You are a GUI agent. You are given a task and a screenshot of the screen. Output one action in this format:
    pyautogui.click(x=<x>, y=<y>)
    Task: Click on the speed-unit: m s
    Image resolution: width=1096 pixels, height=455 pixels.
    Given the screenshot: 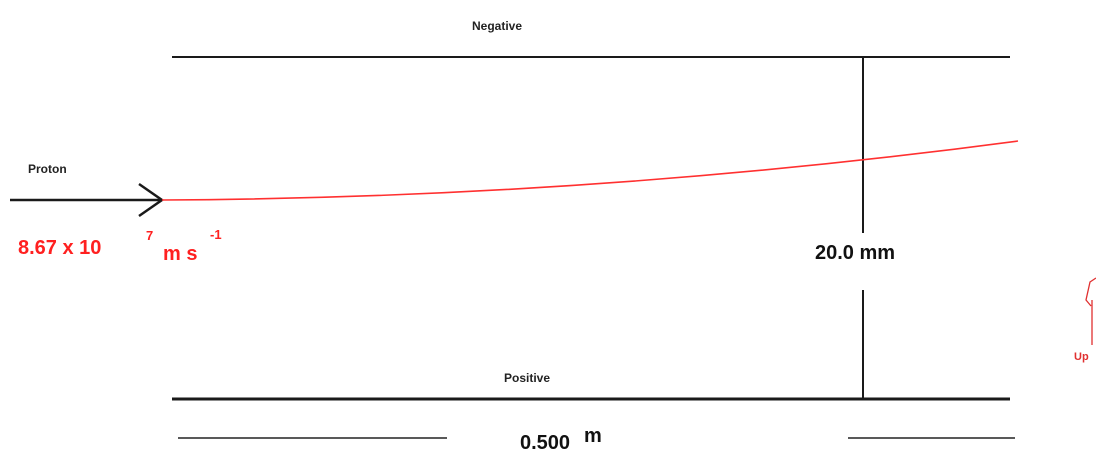 What is the action you would take?
    pyautogui.click(x=180, y=254)
    